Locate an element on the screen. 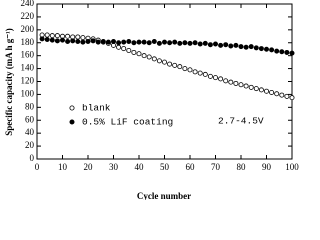 Image resolution: width=320 pixels, height=240 pixels. y-tick-label: 40 is located at coordinates (30, 132).